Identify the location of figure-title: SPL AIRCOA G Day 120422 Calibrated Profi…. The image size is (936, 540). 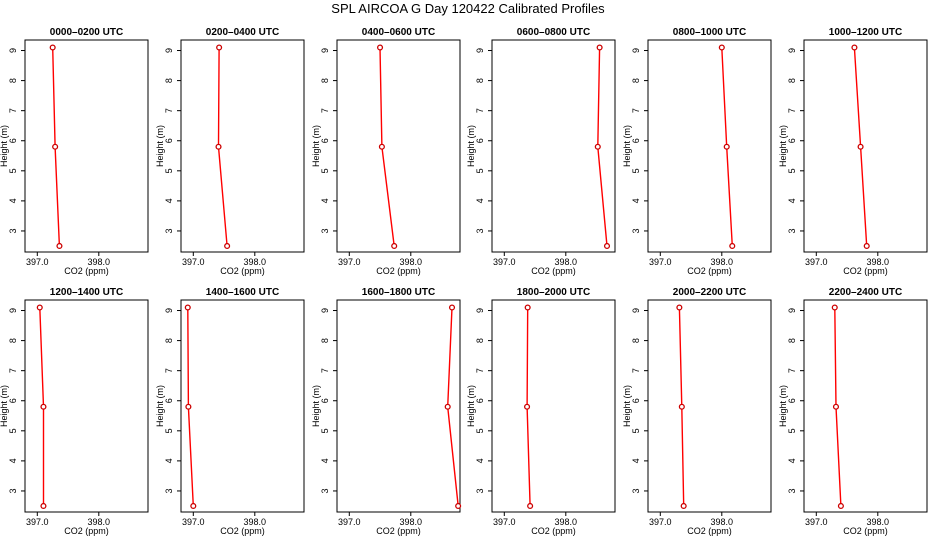
(468, 8).